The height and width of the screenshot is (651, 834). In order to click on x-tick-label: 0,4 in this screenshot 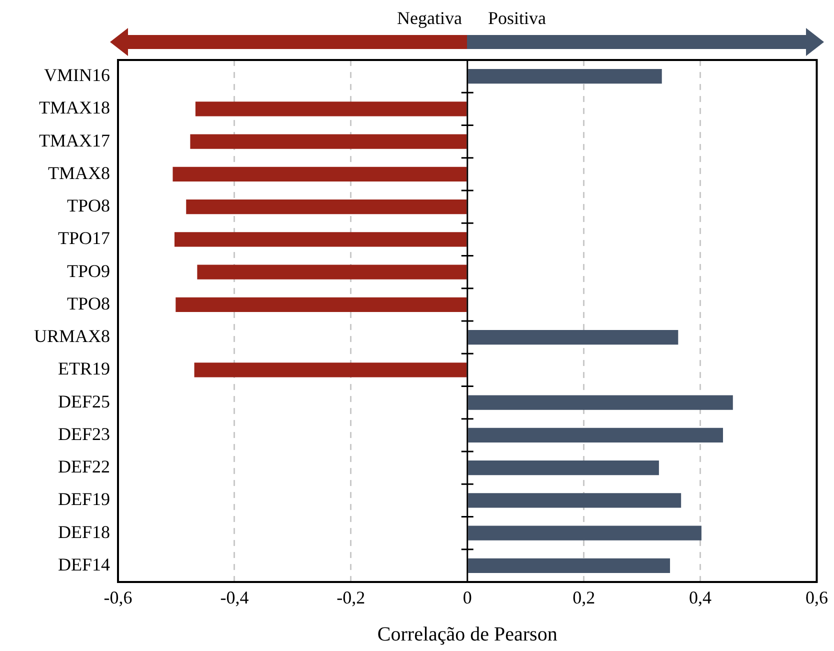, I will do `click(700, 598)`.